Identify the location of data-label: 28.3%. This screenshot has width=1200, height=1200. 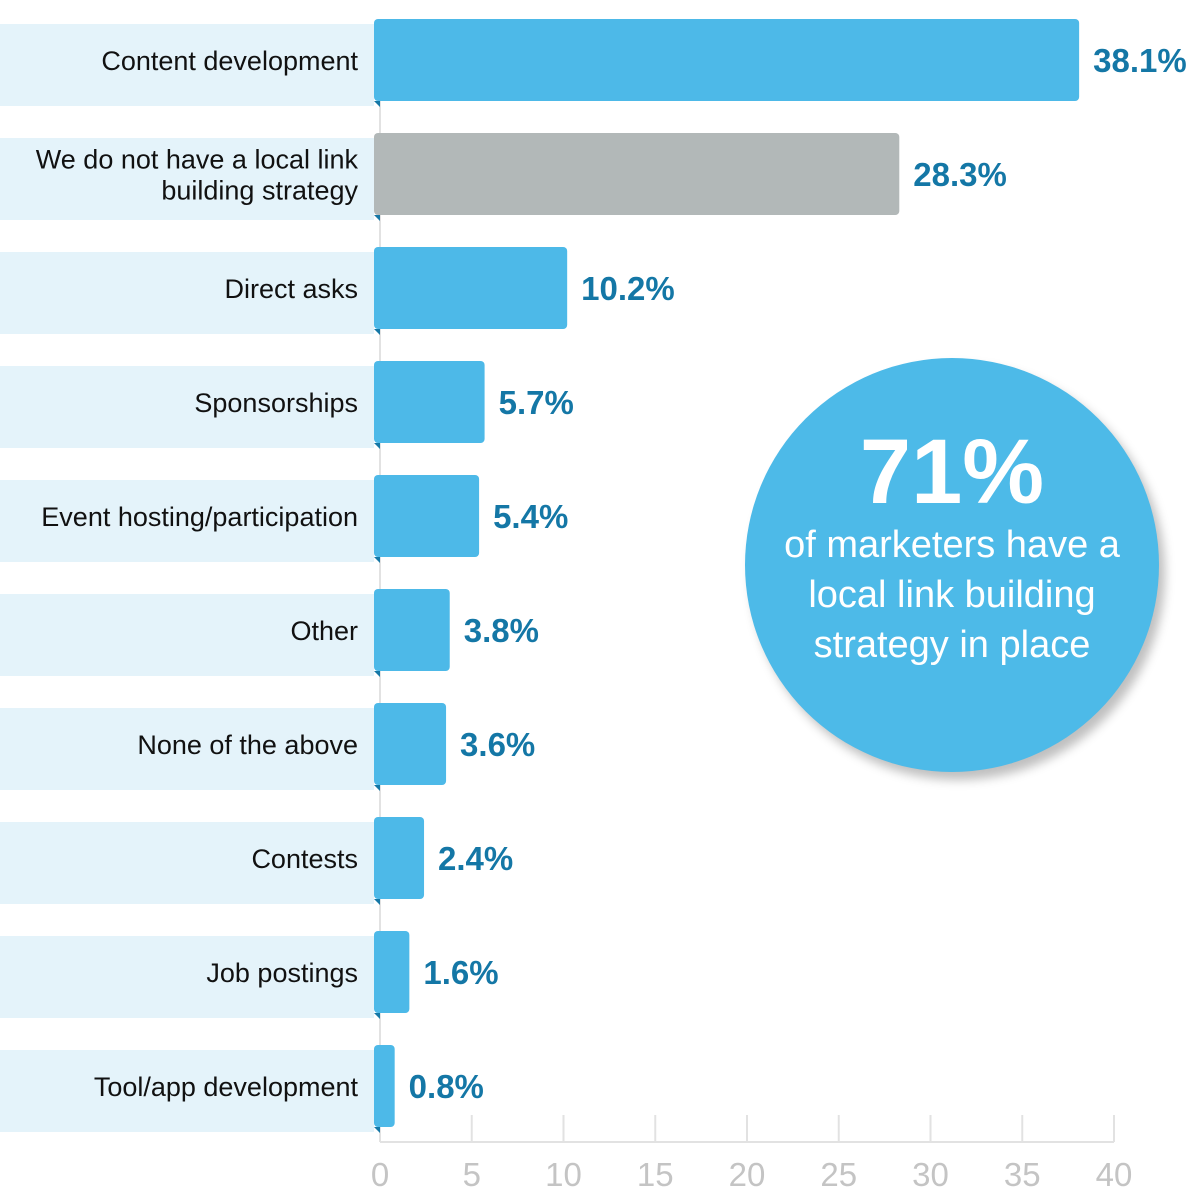
(960, 174).